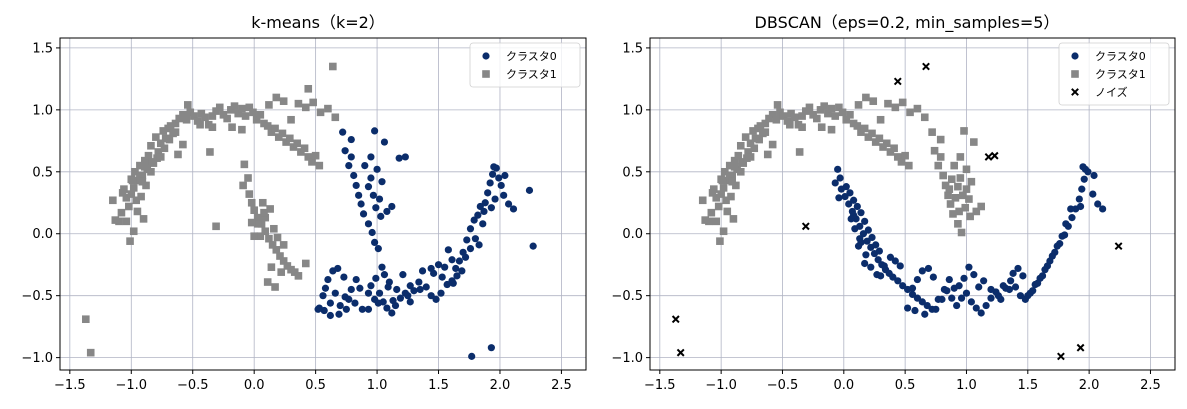  Describe the element at coordinates (193, 385) in the screenshot. I see `x-tick-label: −0.5` at that location.